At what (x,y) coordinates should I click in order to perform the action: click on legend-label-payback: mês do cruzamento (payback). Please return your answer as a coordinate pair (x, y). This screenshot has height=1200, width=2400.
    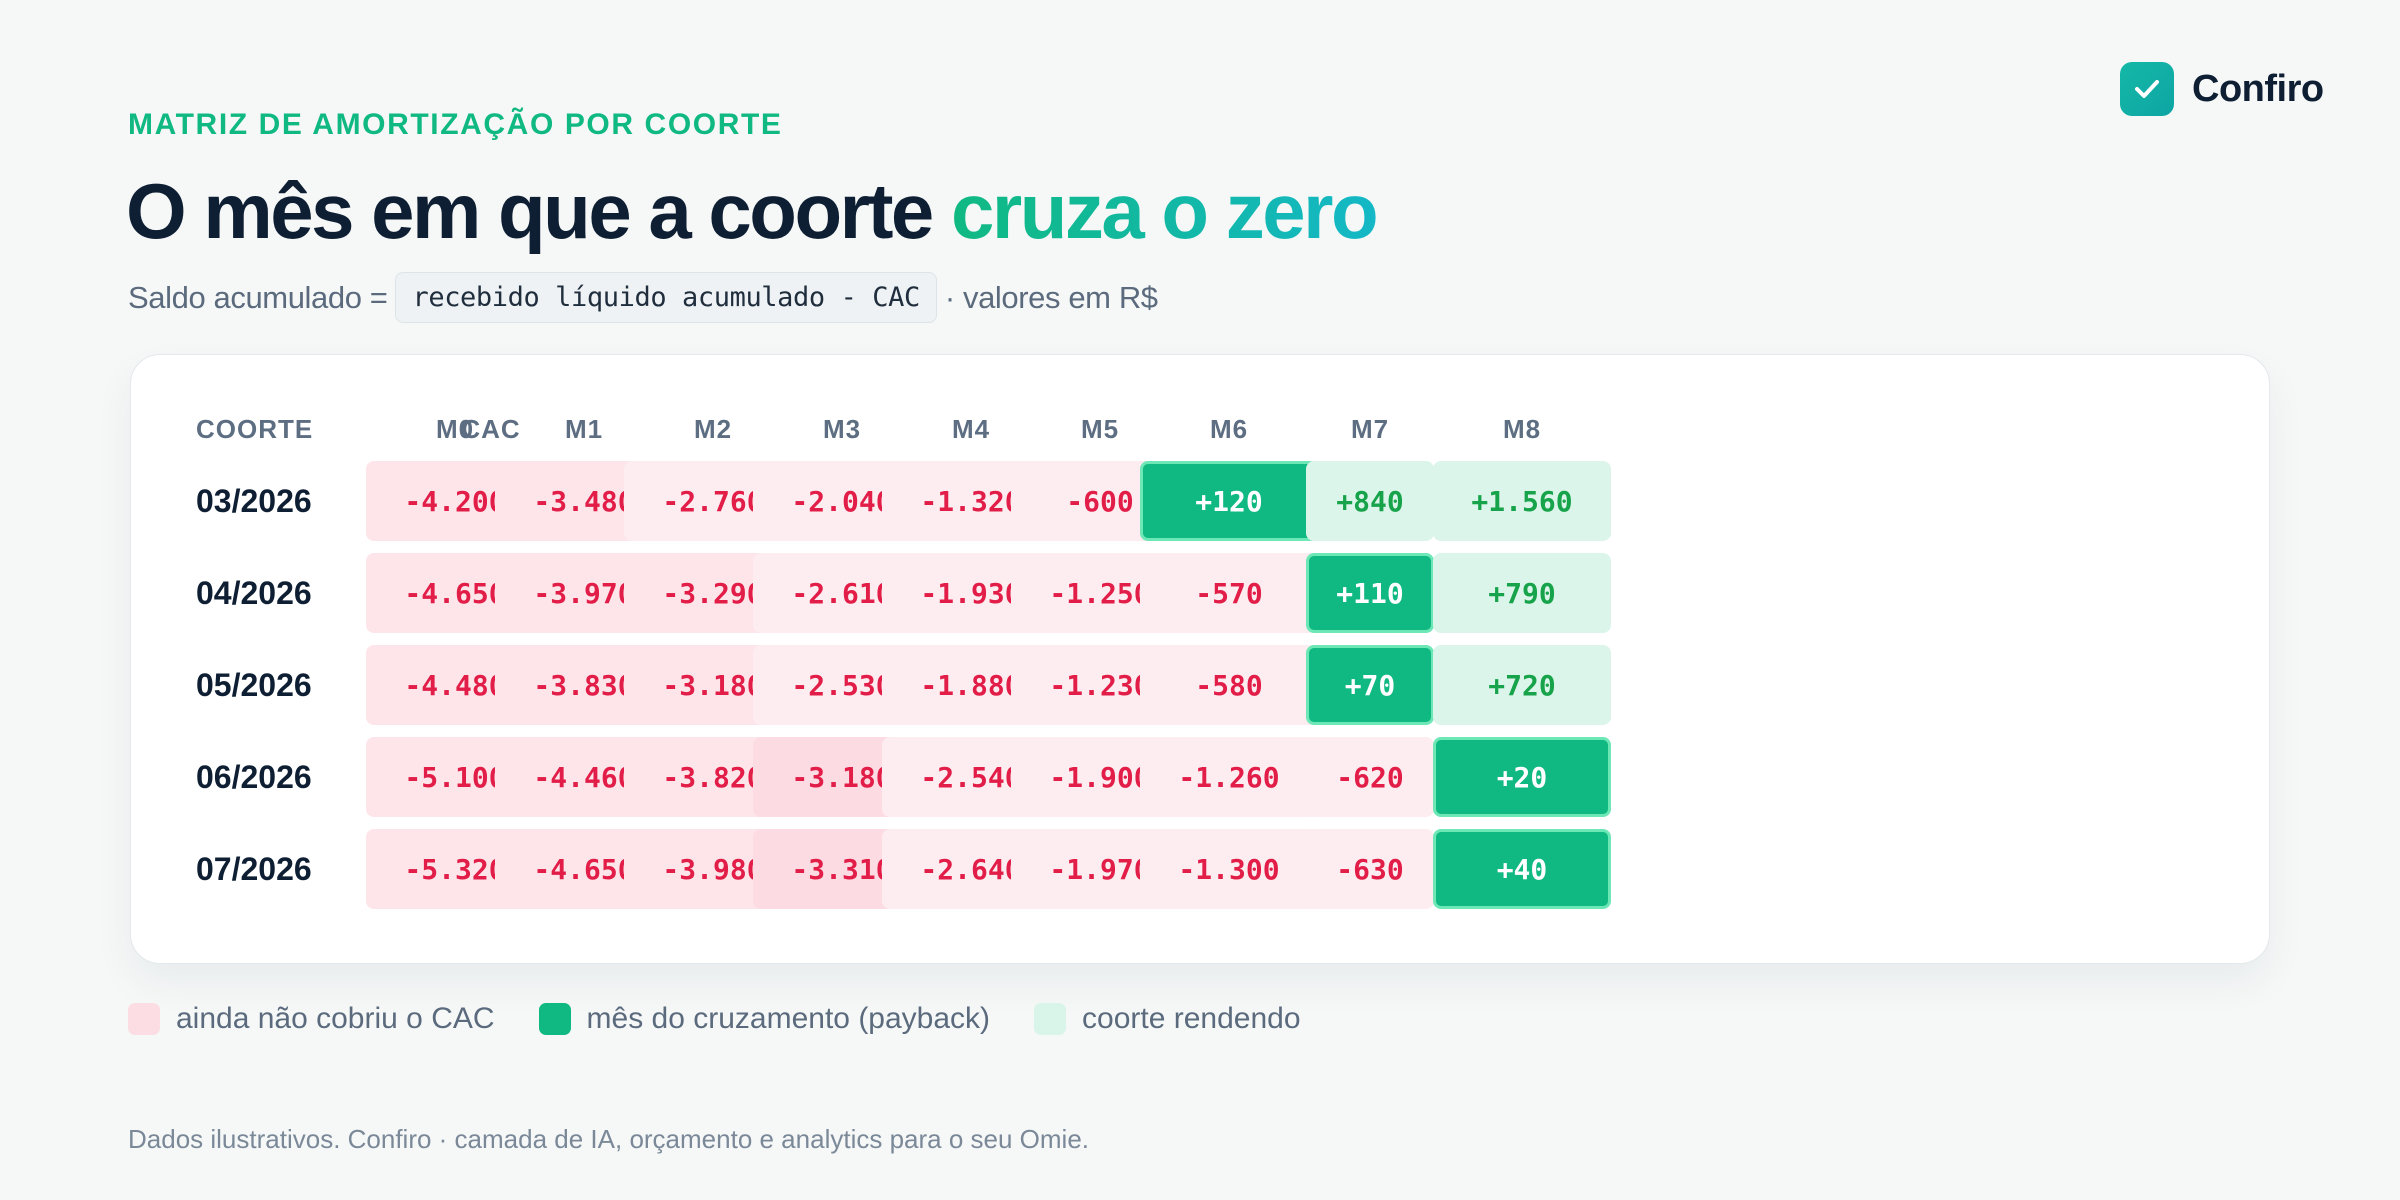
    Looking at the image, I should click on (788, 1018).